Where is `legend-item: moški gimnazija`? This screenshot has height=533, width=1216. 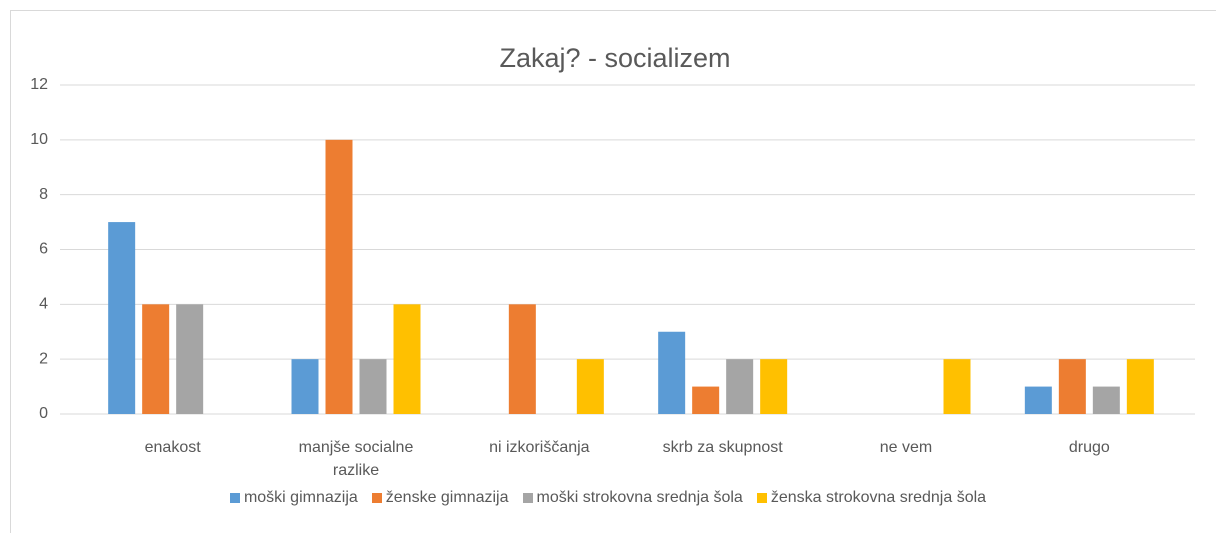
legend-item: moški gimnazija is located at coordinates (293, 498).